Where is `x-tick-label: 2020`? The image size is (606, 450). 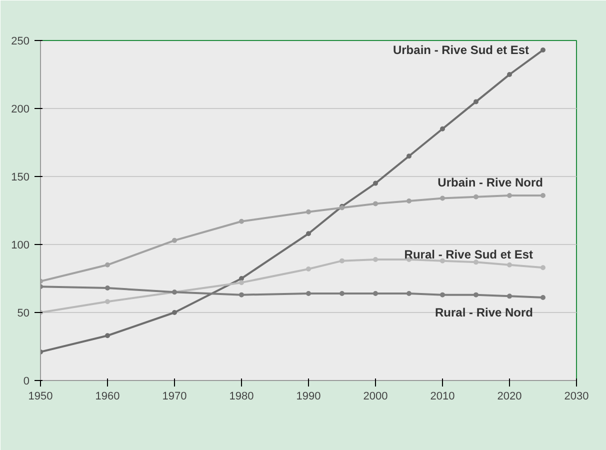 x-tick-label: 2020 is located at coordinates (509, 396).